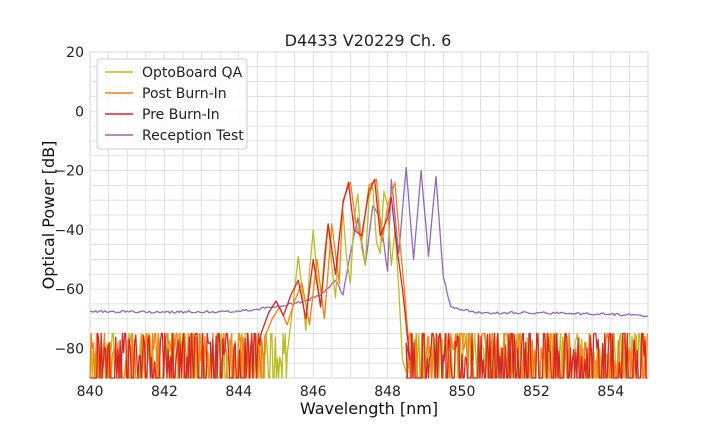 This screenshot has height=432, width=720. Describe the element at coordinates (164, 392) in the screenshot. I see `x-tick-label: 842` at that location.